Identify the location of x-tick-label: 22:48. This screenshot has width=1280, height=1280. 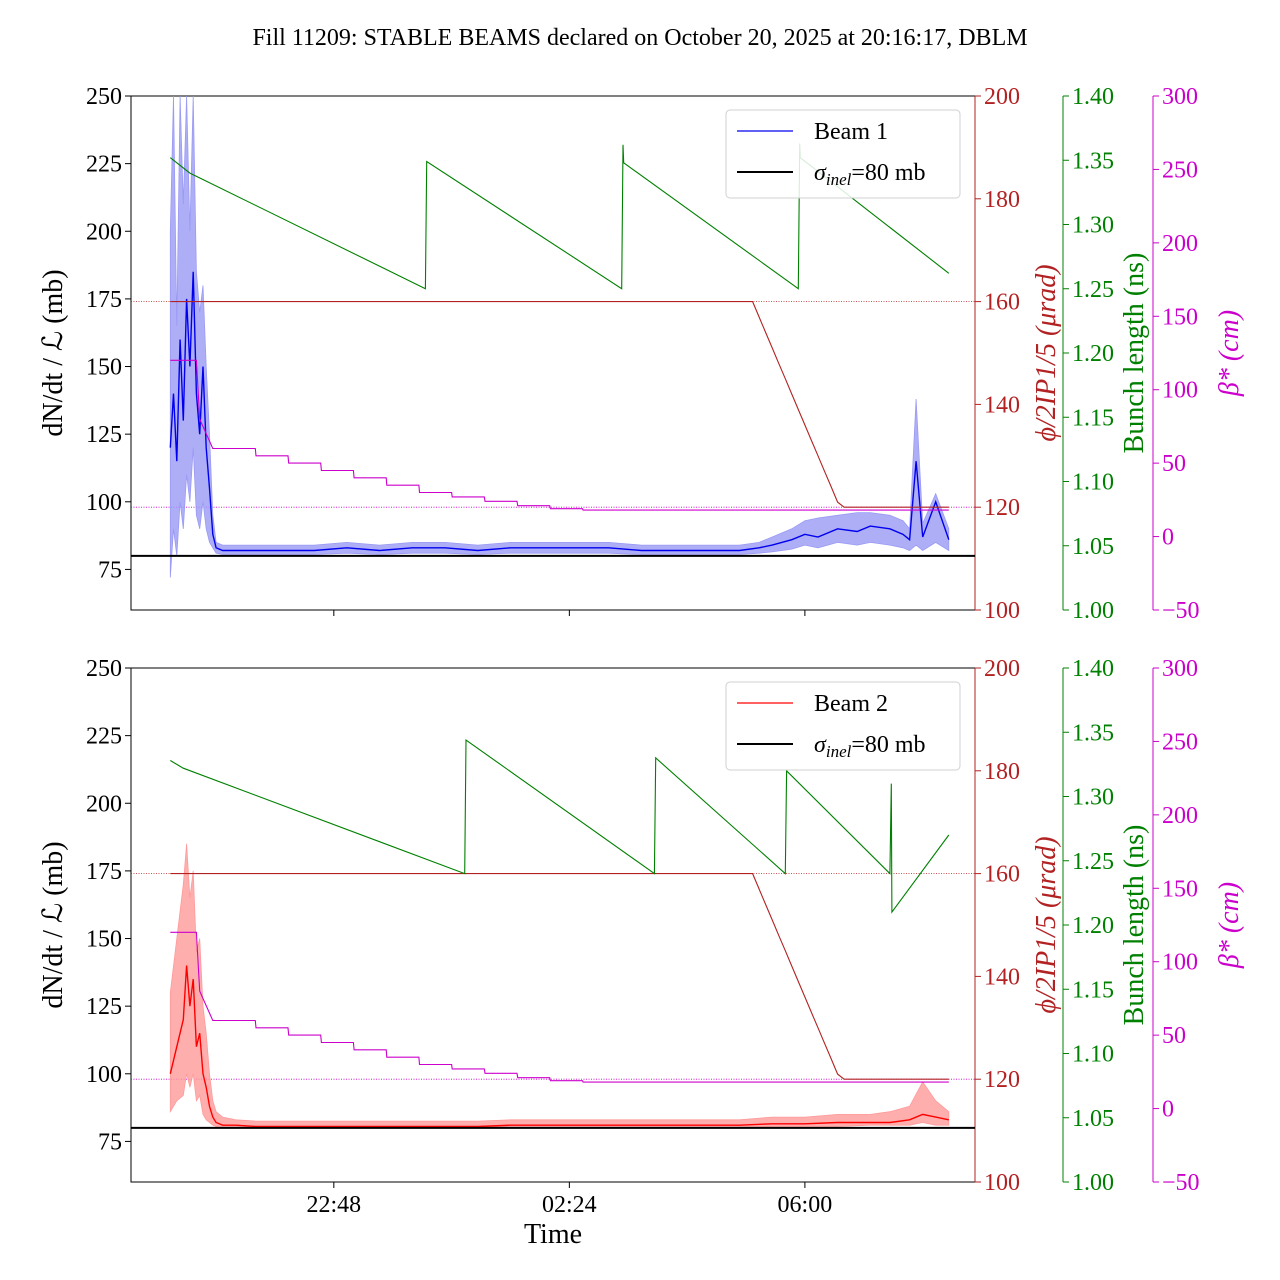
(333, 1205).